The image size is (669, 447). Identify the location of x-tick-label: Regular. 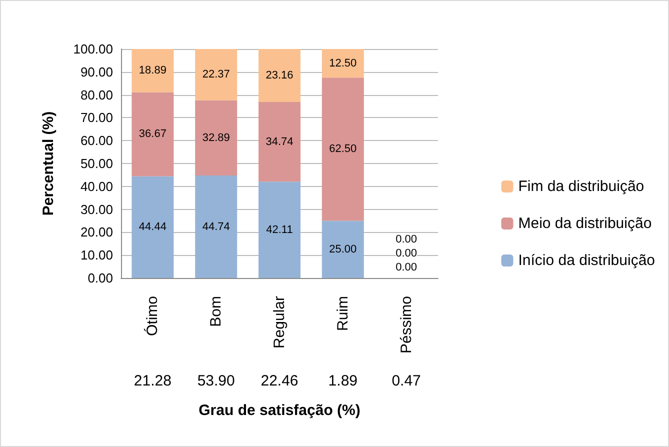
(279, 322).